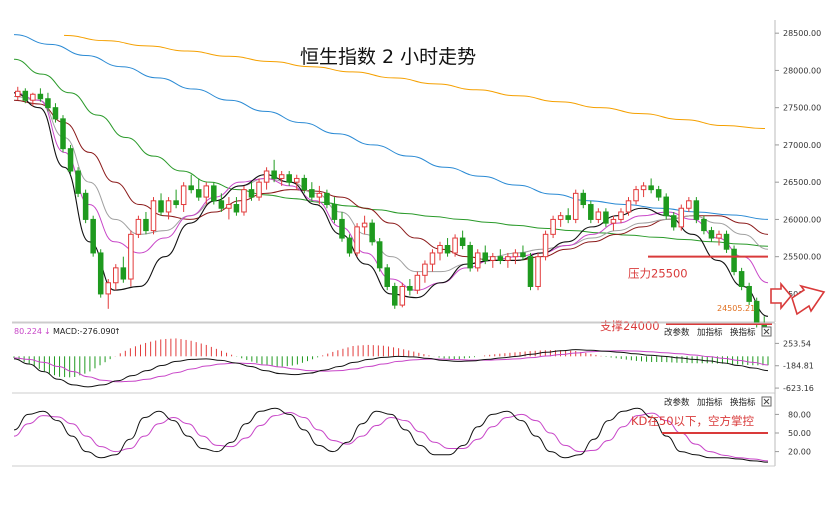 This screenshot has width=833, height=507. I want to click on arrow-down-icon: ↓, so click(47, 331).